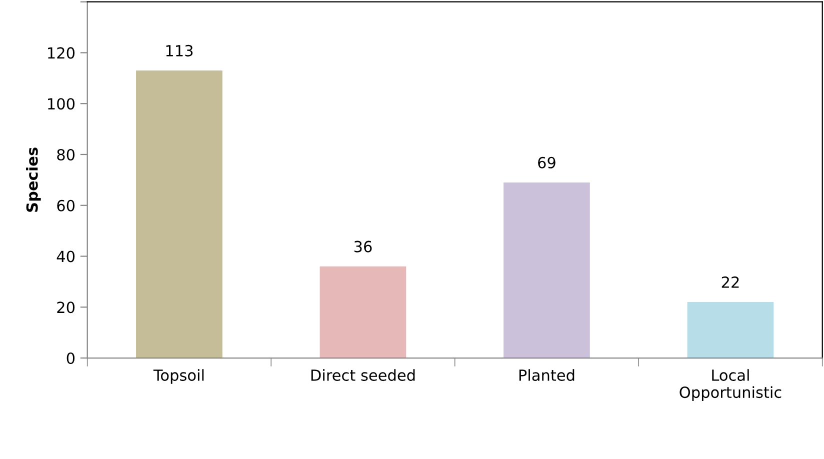 This screenshot has height=459, width=824. What do you see at coordinates (178, 376) in the screenshot?
I see `x-tick-label: Topsoil` at bounding box center [178, 376].